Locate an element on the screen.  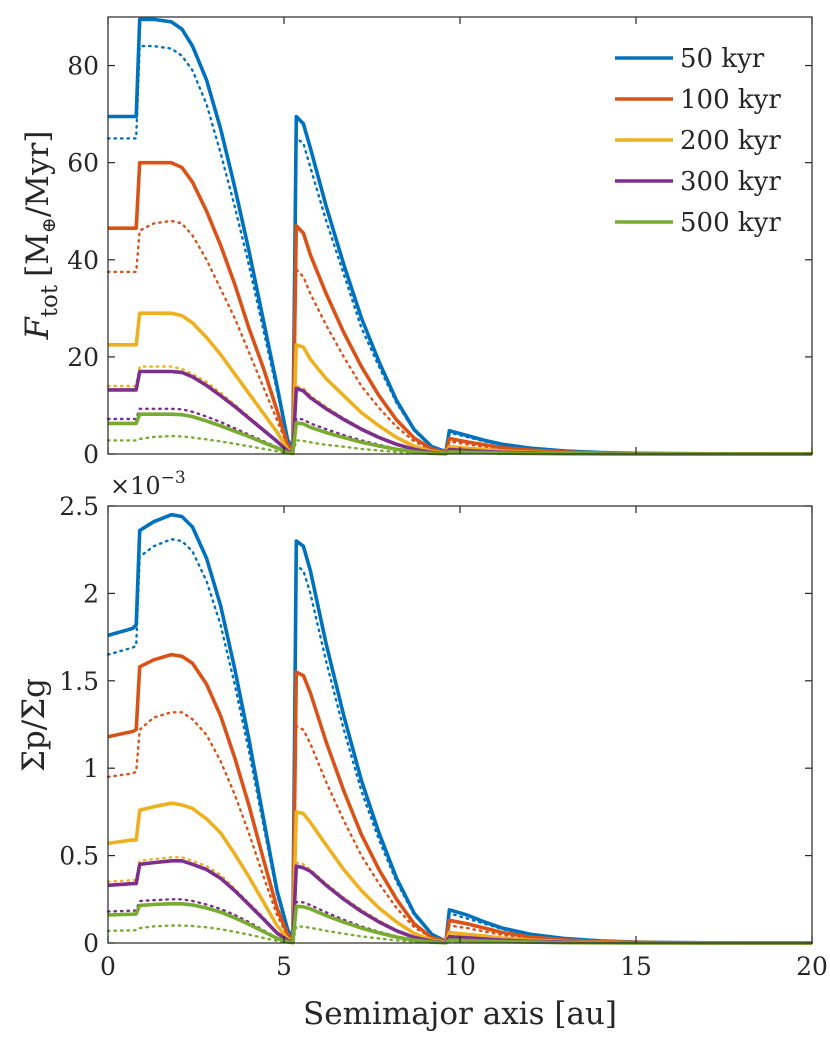
legend-label: 200 kyr is located at coordinates (730, 141).